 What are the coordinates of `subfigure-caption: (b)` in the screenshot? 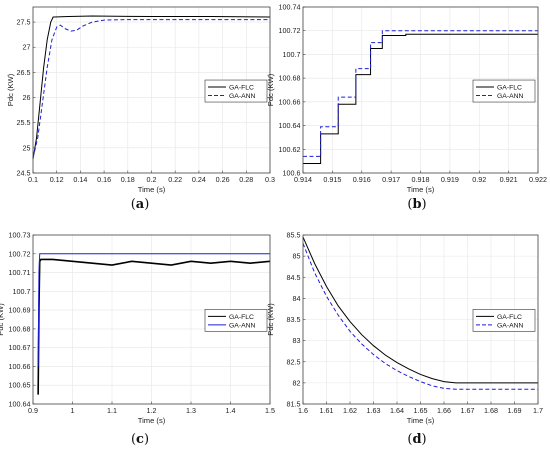 It's located at (416, 204).